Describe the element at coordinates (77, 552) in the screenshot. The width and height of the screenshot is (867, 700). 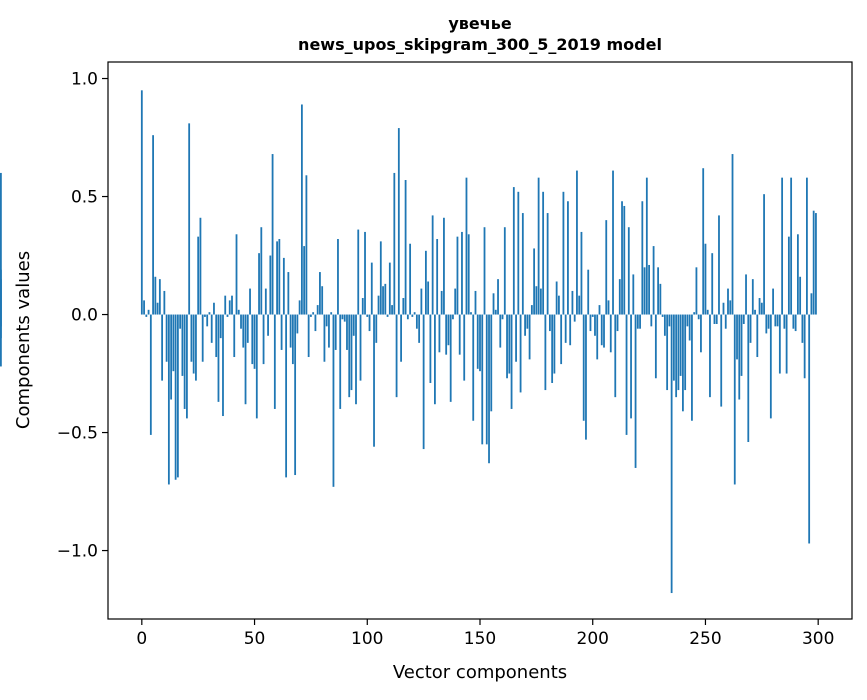
I see `y-tick-label-neg1: −1.0` at that location.